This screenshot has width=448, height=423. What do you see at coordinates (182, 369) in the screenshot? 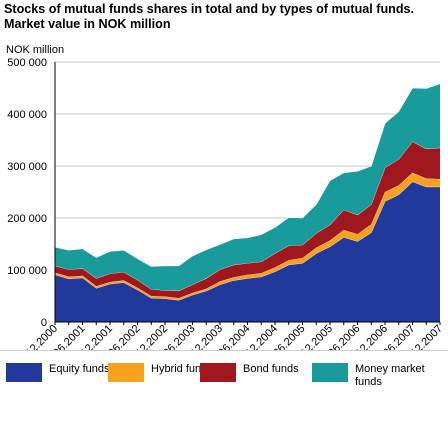
I see `legend-label-hybrid: Hybrid funds` at bounding box center [182, 369].